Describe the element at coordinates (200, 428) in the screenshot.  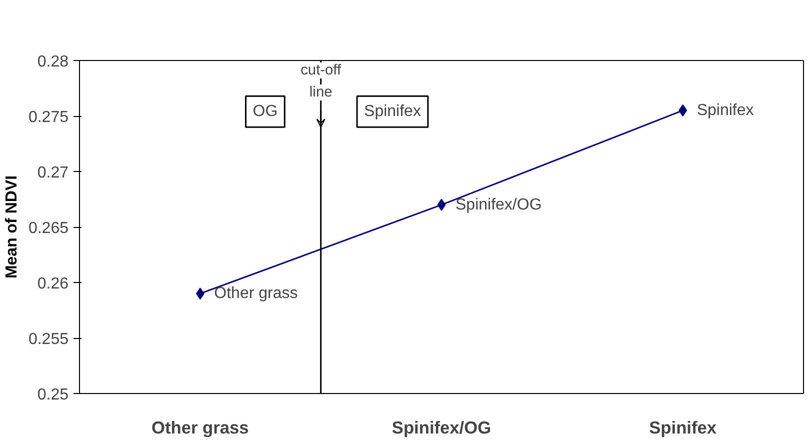
I see `x-tick-label: Other grass` at that location.